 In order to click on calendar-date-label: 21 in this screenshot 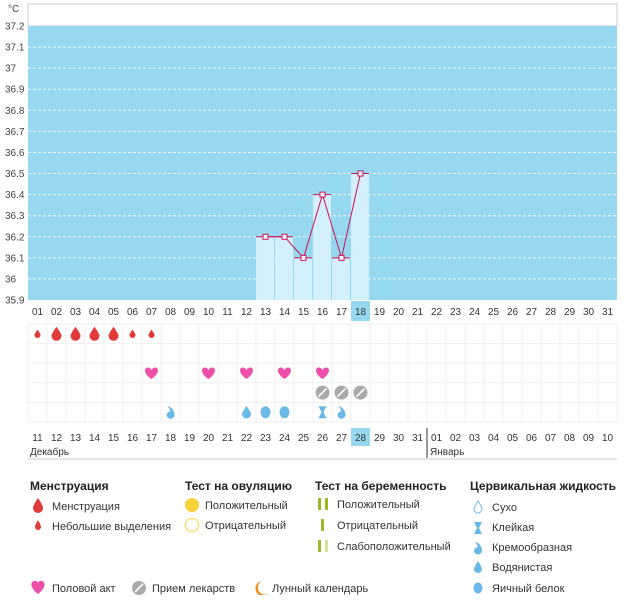, I will do `click(228, 438)`.